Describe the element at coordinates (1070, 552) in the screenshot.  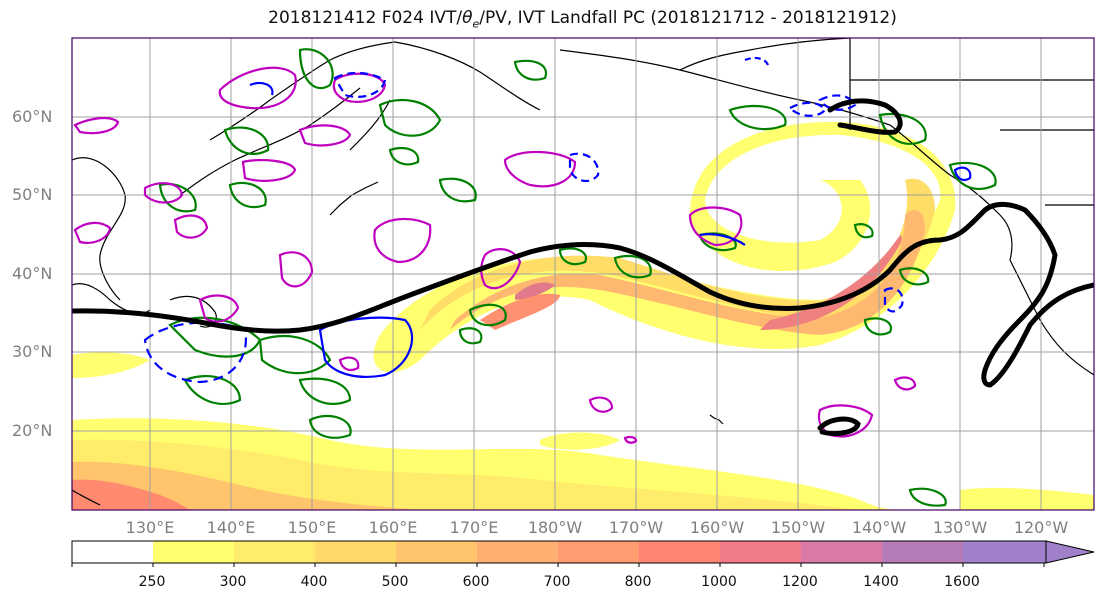
I see `colorbar-extend-arrow` at that location.